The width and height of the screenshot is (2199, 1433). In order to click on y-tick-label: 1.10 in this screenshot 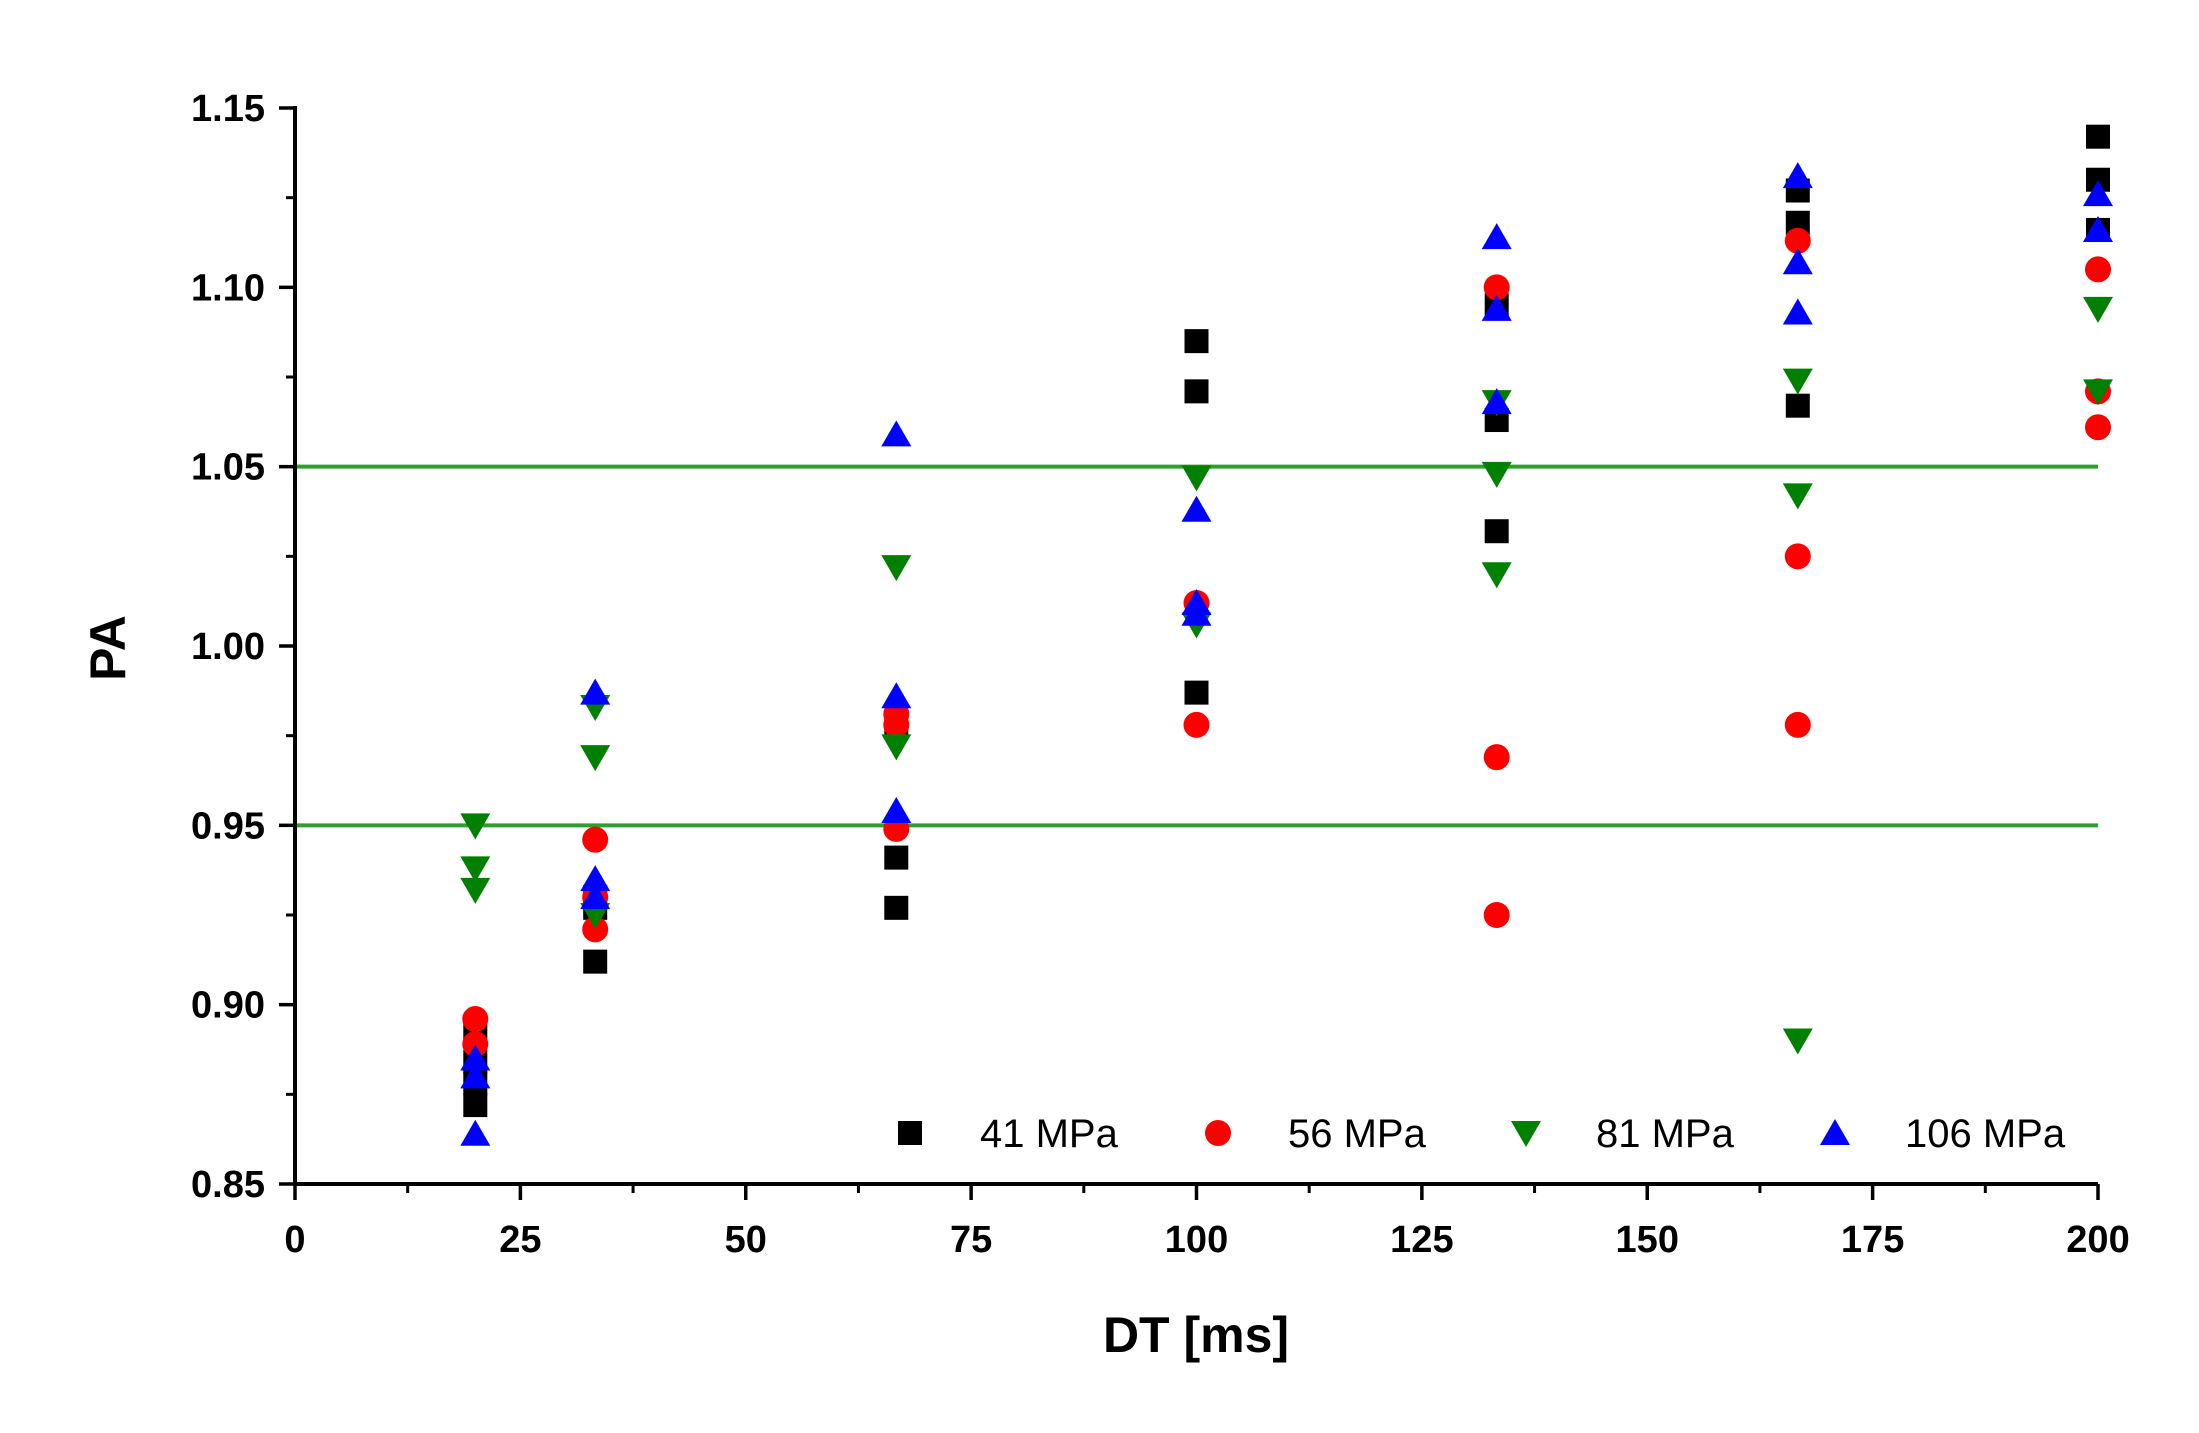, I will do `click(228, 288)`.